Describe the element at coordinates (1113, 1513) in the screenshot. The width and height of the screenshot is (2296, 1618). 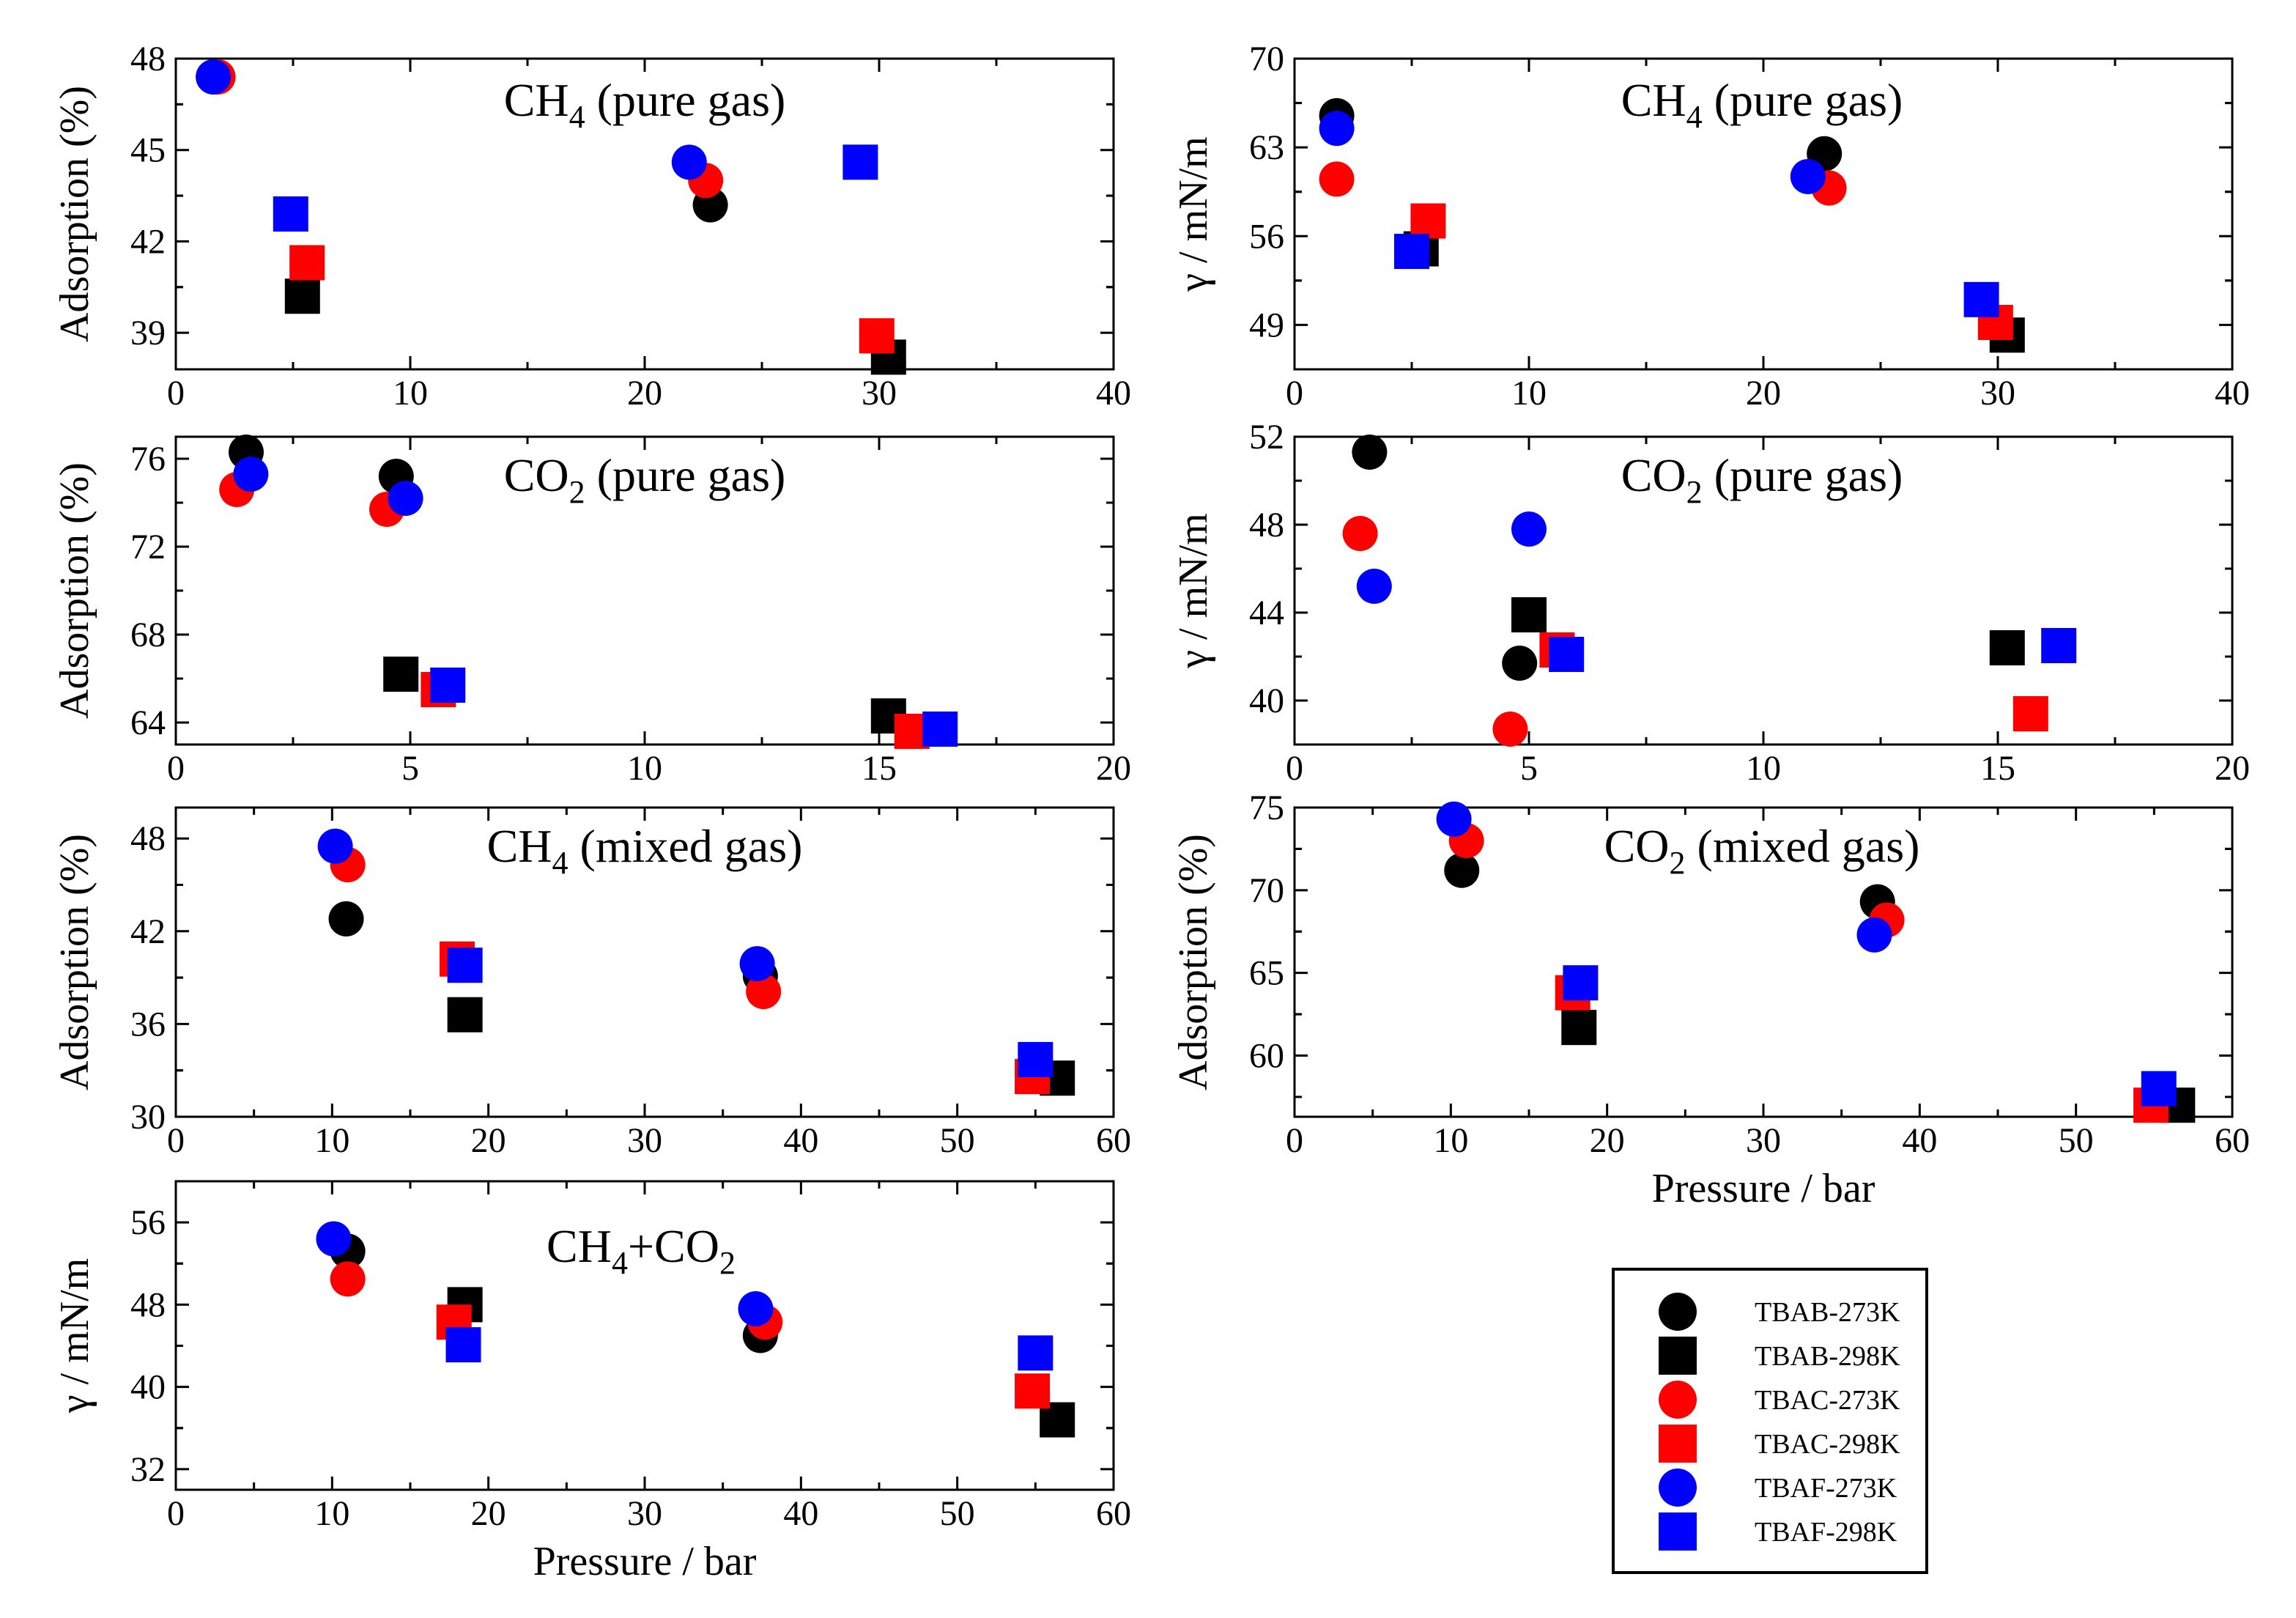
I see `x-tick-label: 60` at that location.